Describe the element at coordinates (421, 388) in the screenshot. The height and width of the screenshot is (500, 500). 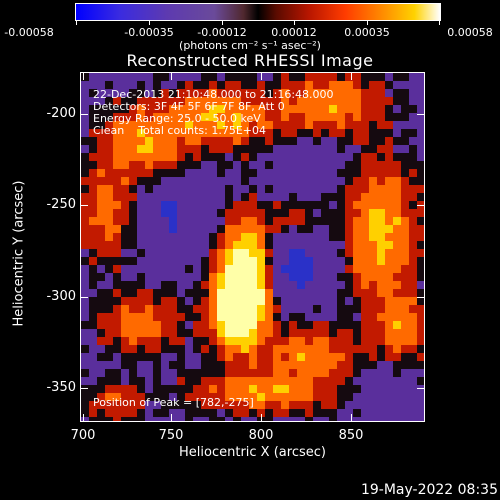
I see `y-tick` at that location.